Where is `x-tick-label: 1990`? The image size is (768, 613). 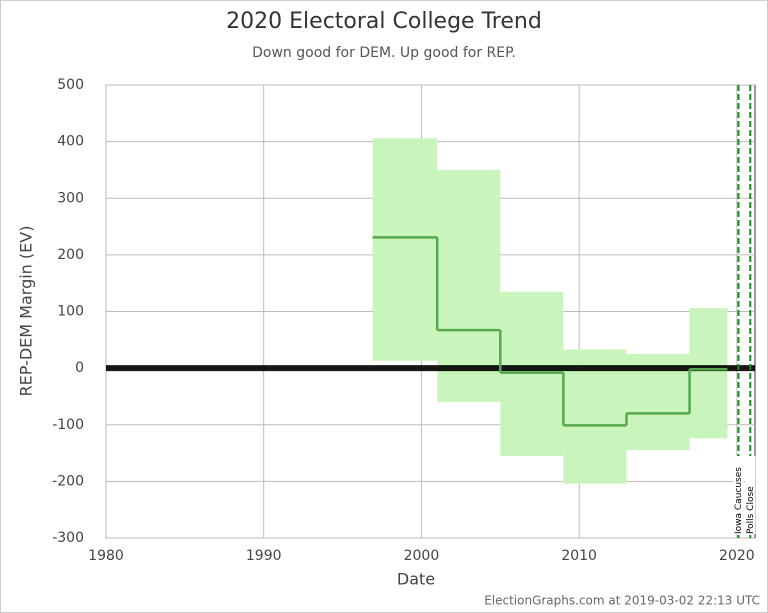 x-tick-label: 1990 is located at coordinates (264, 556).